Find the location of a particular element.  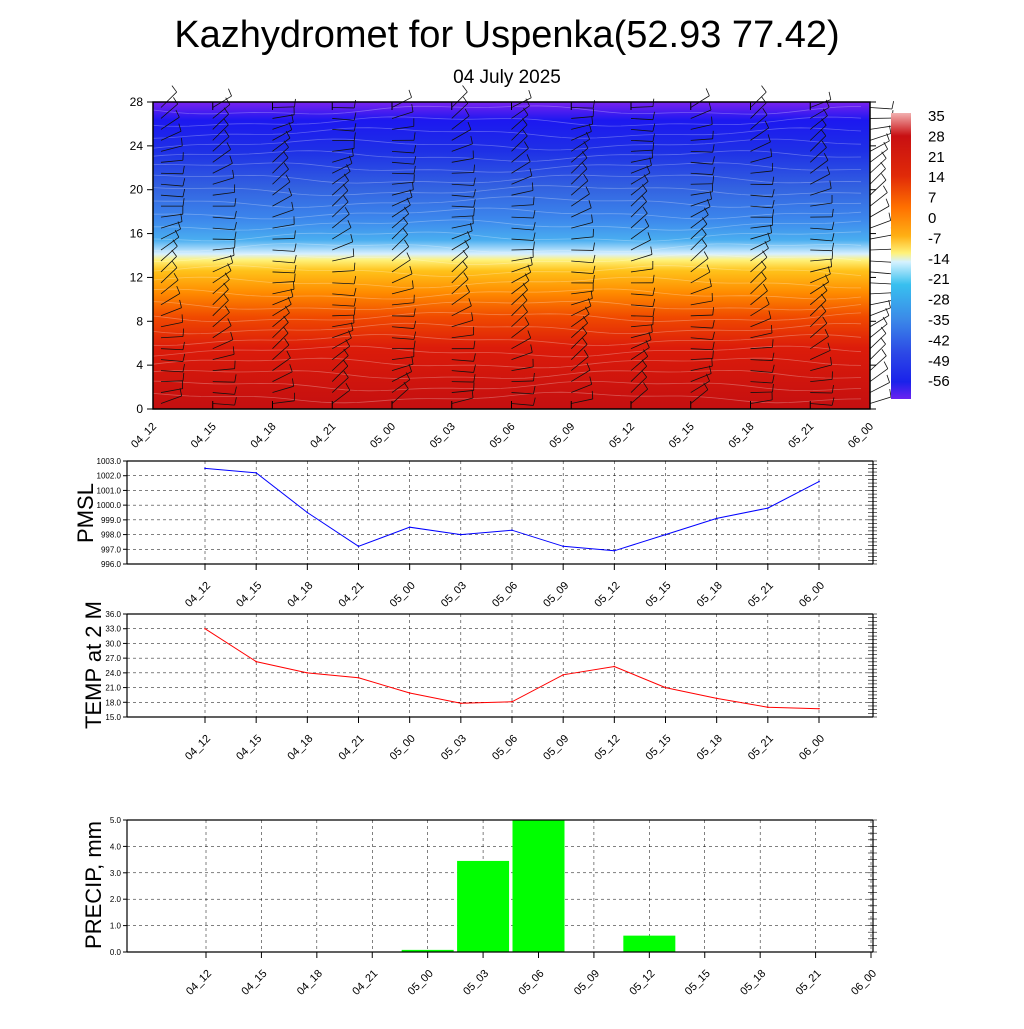

ytick-label: 999.0 is located at coordinates (111, 520).